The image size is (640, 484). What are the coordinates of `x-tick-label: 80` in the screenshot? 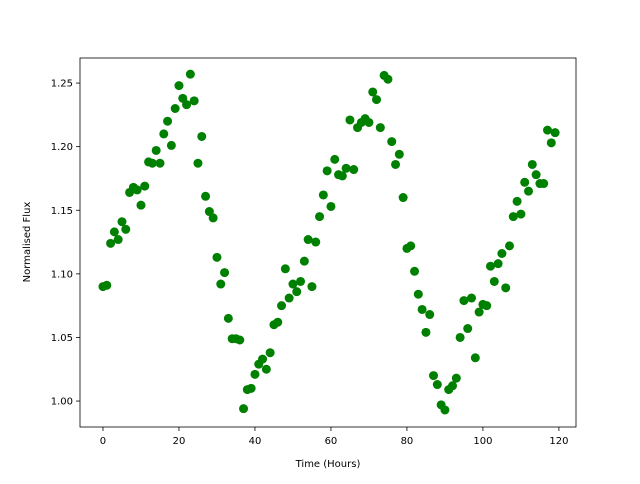 It's located at (407, 441).